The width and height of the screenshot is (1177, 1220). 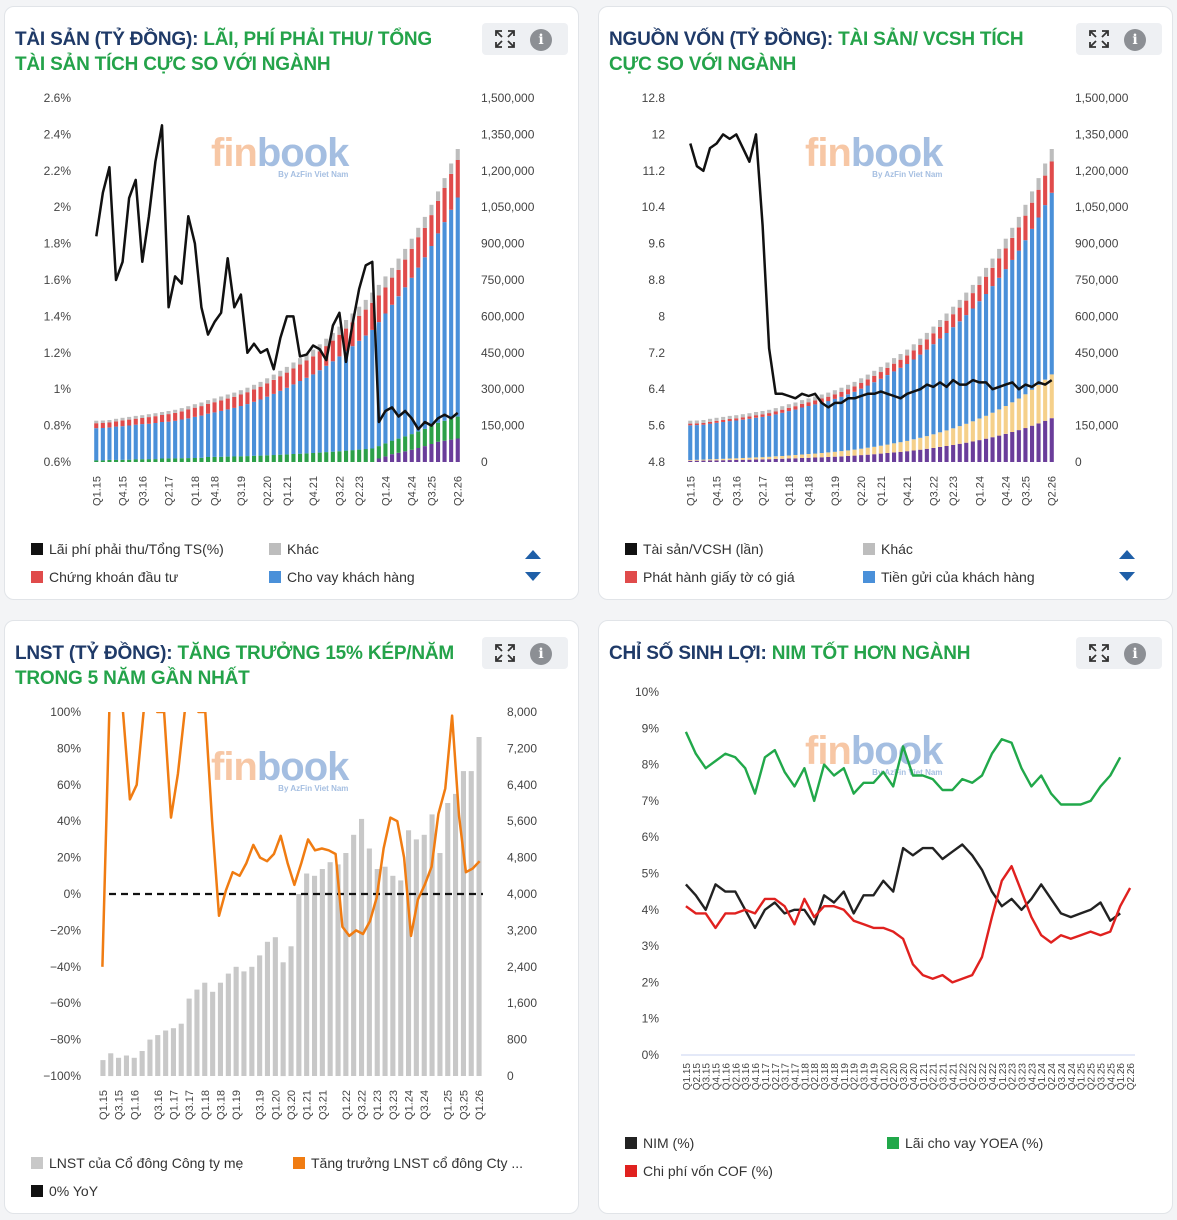 I want to click on ratio-line, so click(x=871, y=271).